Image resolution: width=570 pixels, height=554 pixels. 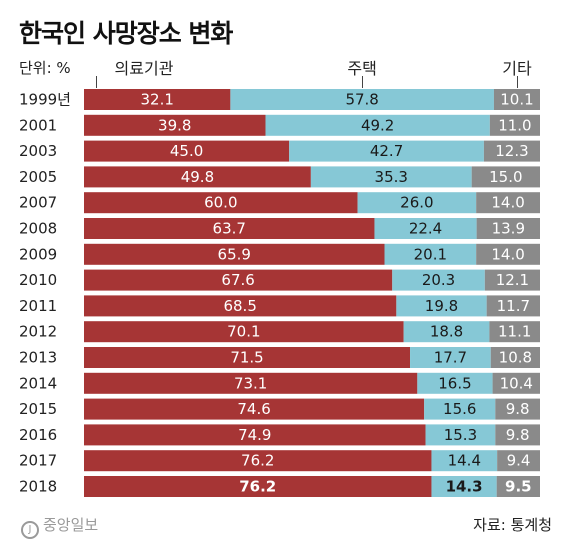 What do you see at coordinates (38, 435) in the screenshot?
I see `year-label: 2016` at bounding box center [38, 435].